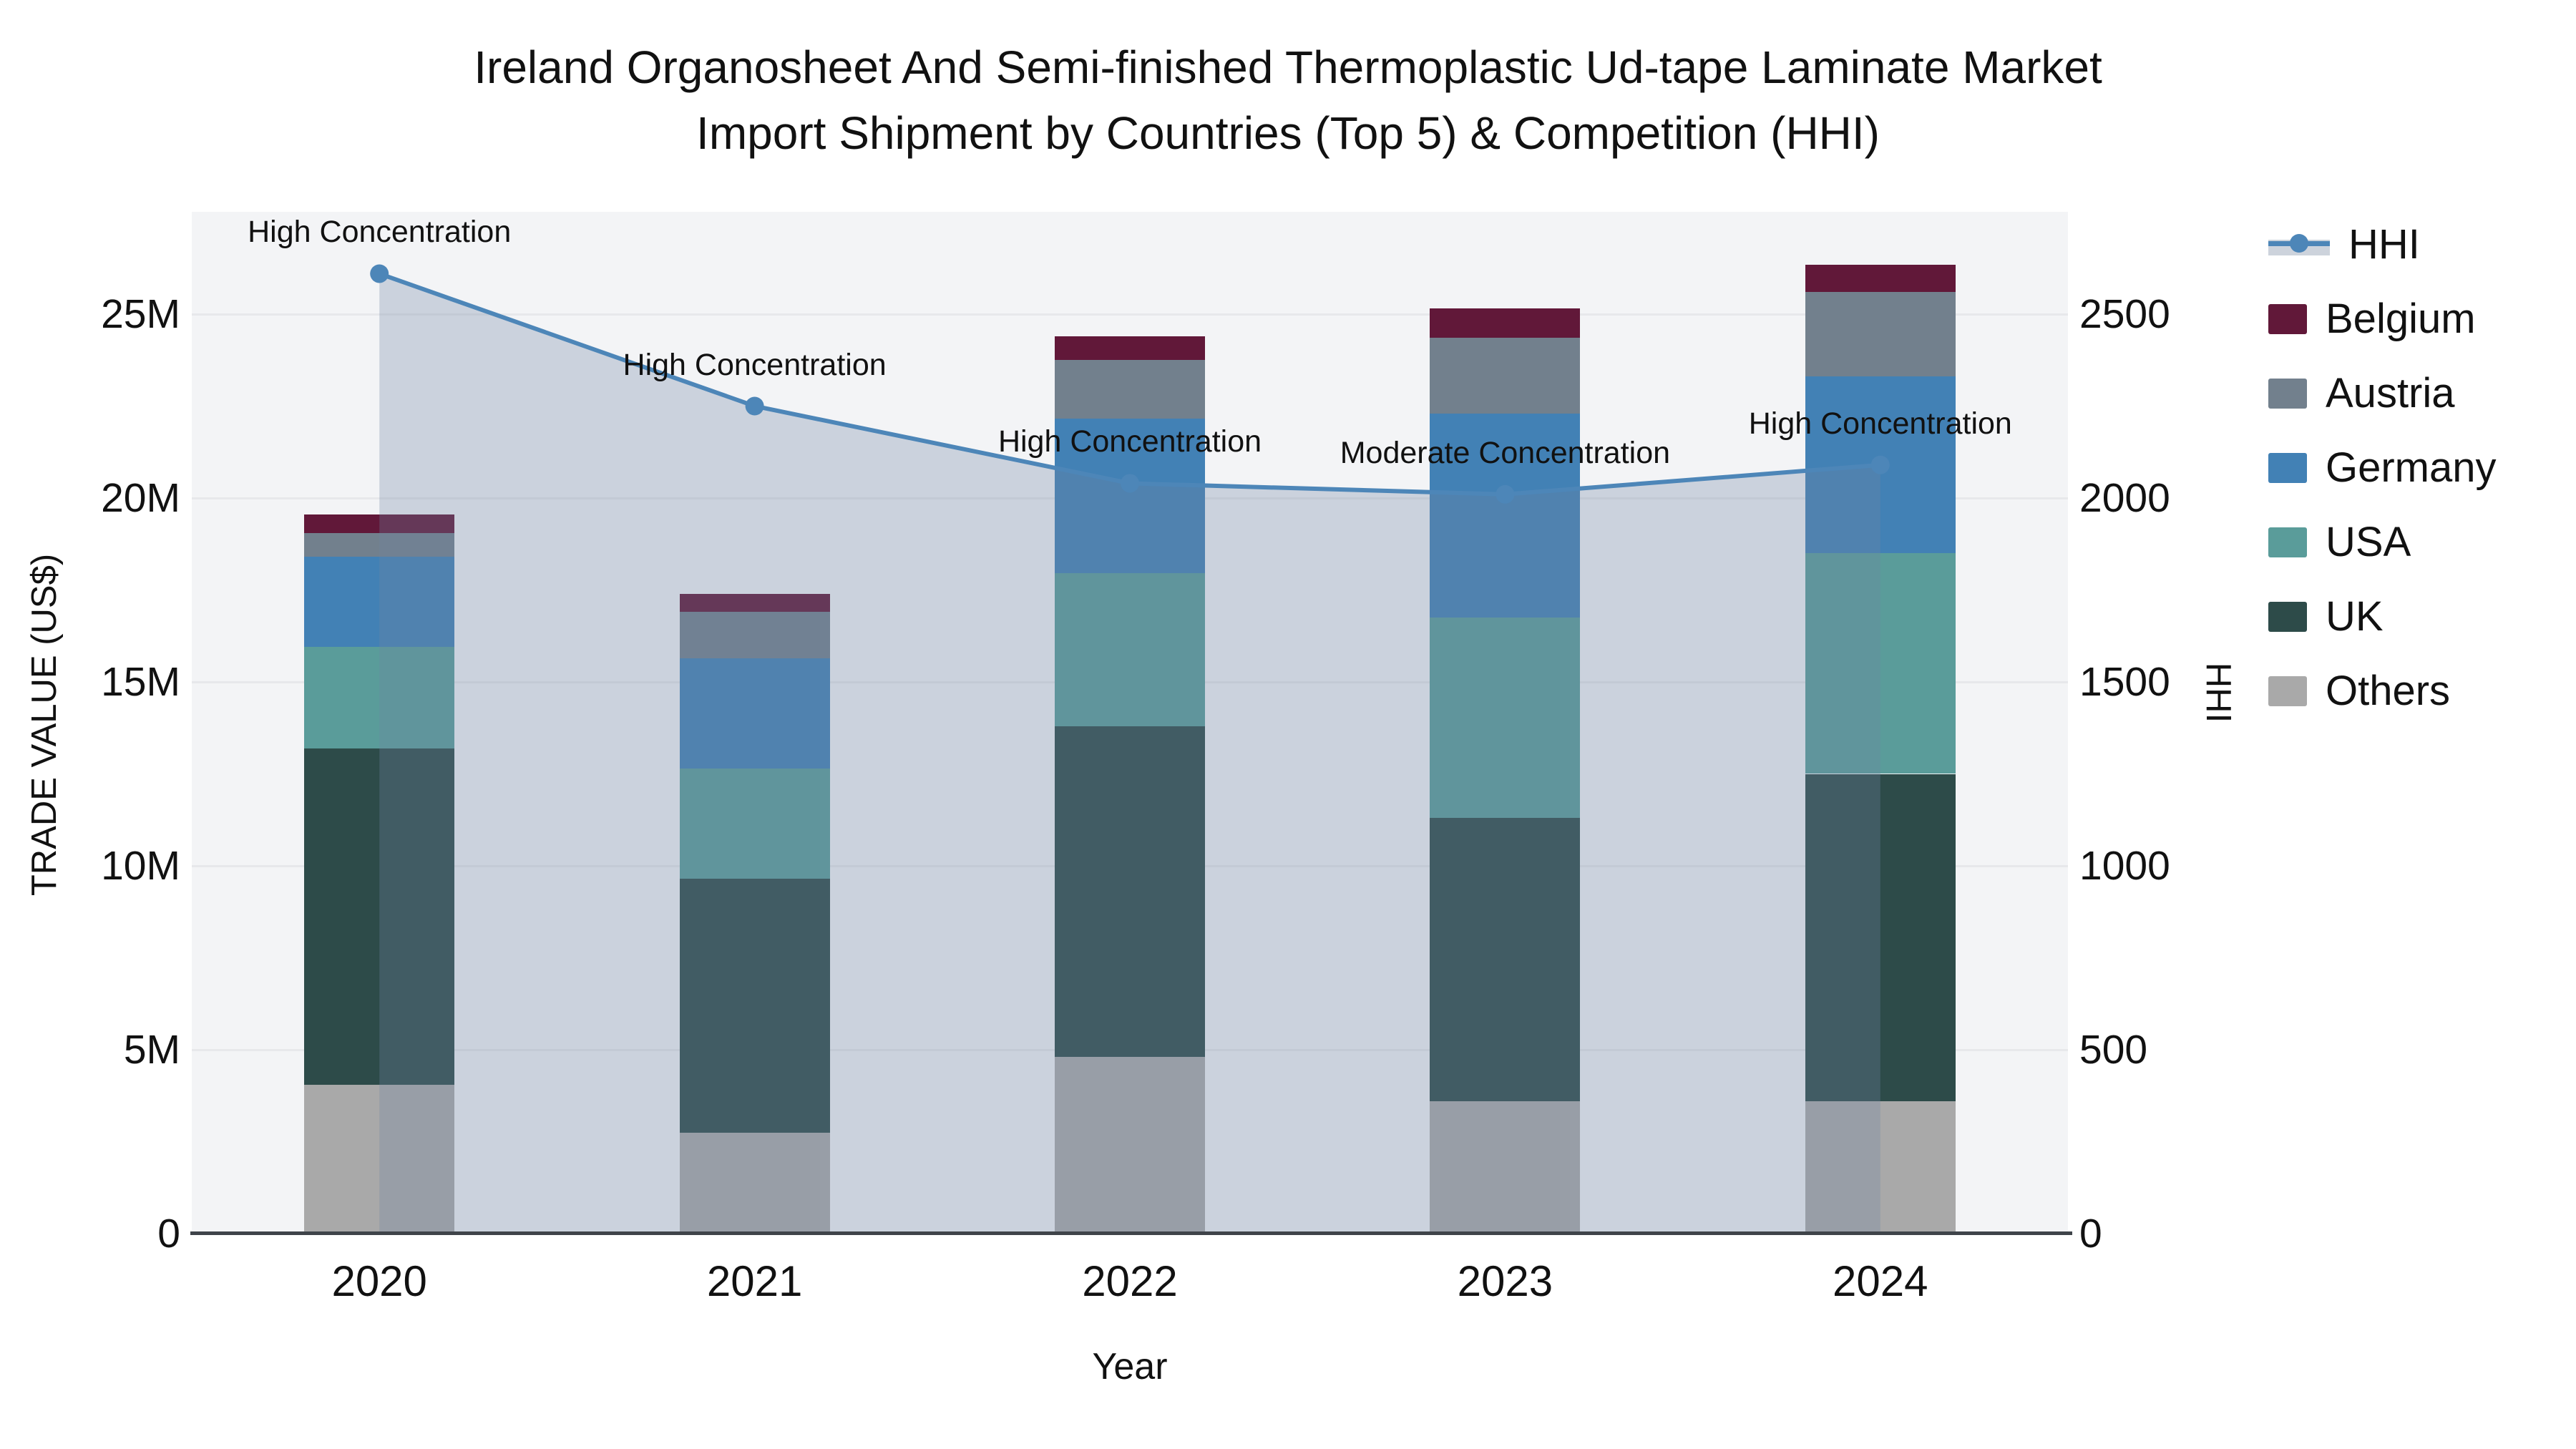 The image size is (2576, 1449). I want to click on gridline, so click(1130, 314).